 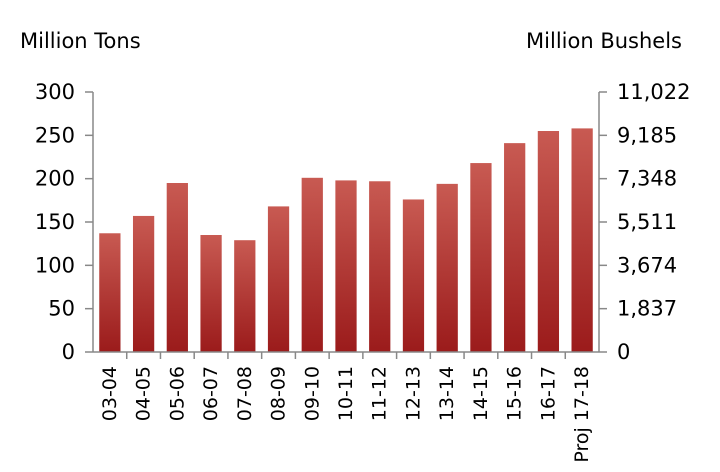 What do you see at coordinates (346, 393) in the screenshot?
I see `category-label: 10-11` at bounding box center [346, 393].